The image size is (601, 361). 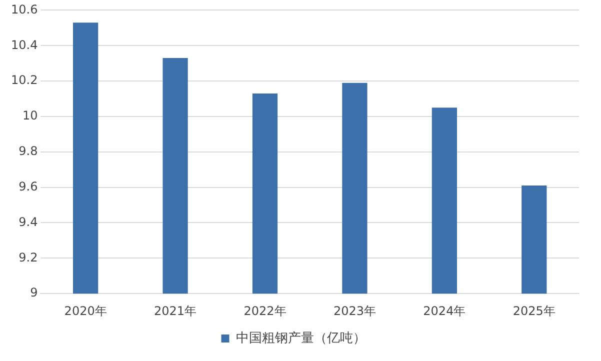 I want to click on x-tick-label: 2024年, so click(x=444, y=311).